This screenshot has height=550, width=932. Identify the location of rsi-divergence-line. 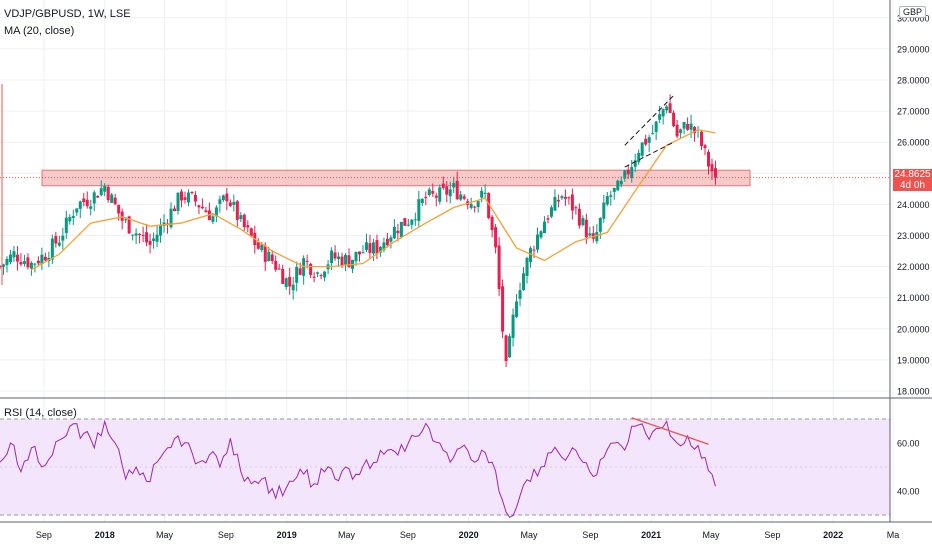
(670, 431).